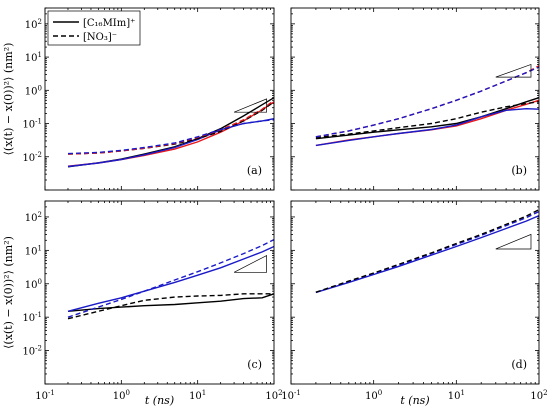 Image resolution: width=550 pixels, height=409 pixels. What do you see at coordinates (100, 37) in the screenshot?
I see `legend-label: [NO₃]⁻` at bounding box center [100, 37].